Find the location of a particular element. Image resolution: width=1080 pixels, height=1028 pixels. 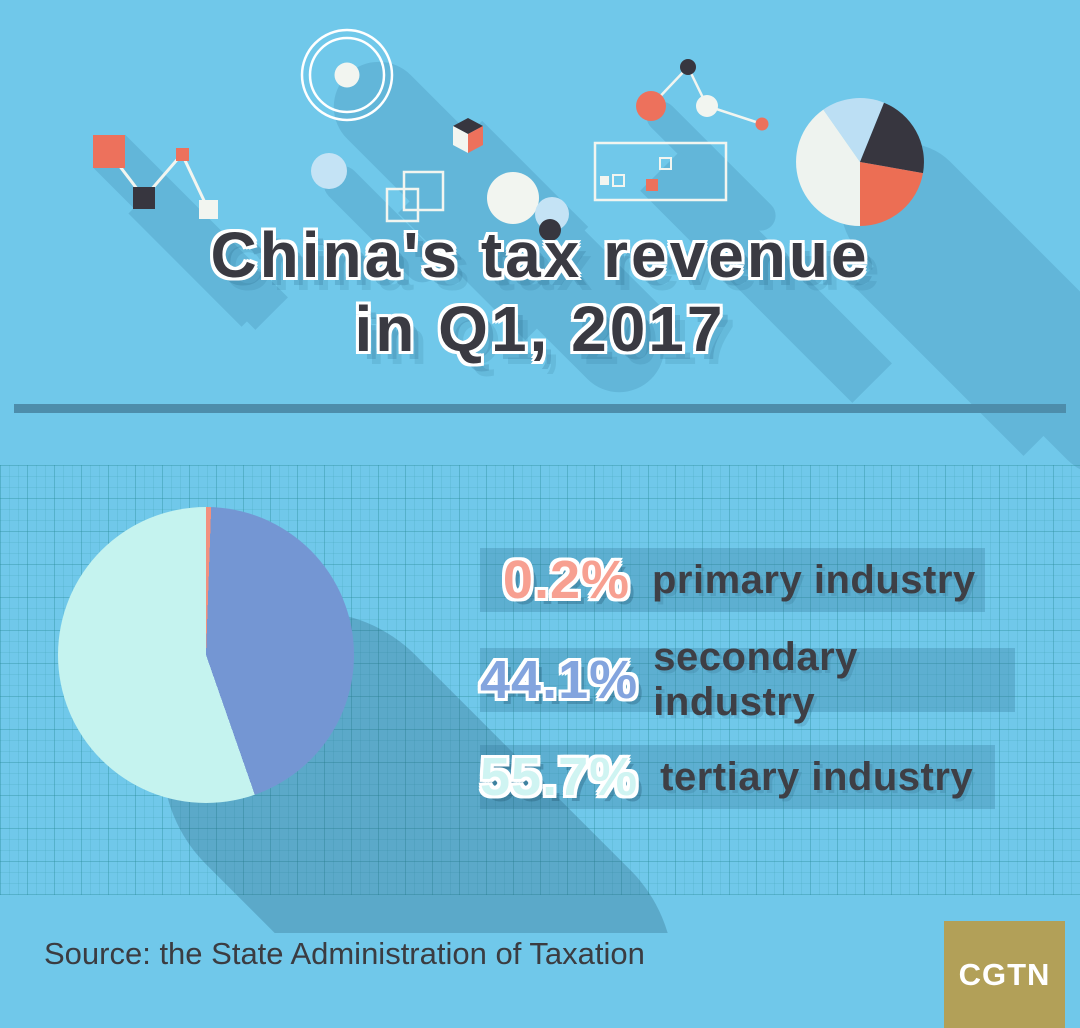

cube-icon is located at coordinates (468, 135).